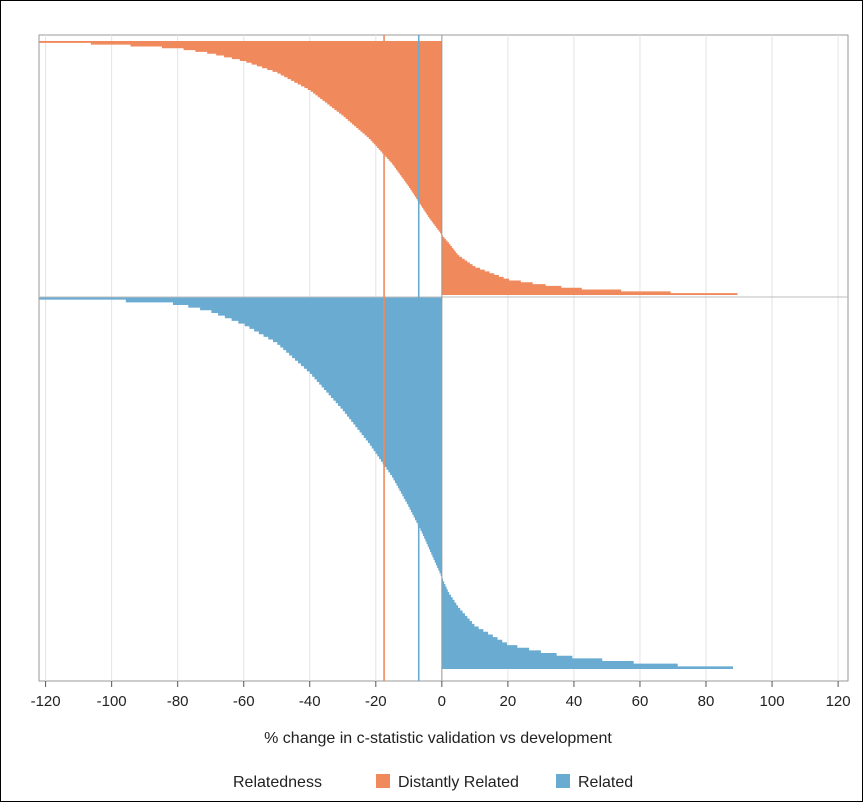 The width and height of the screenshot is (863, 803). Describe the element at coordinates (640, 701) in the screenshot. I see `x-tick-label: 60` at that location.